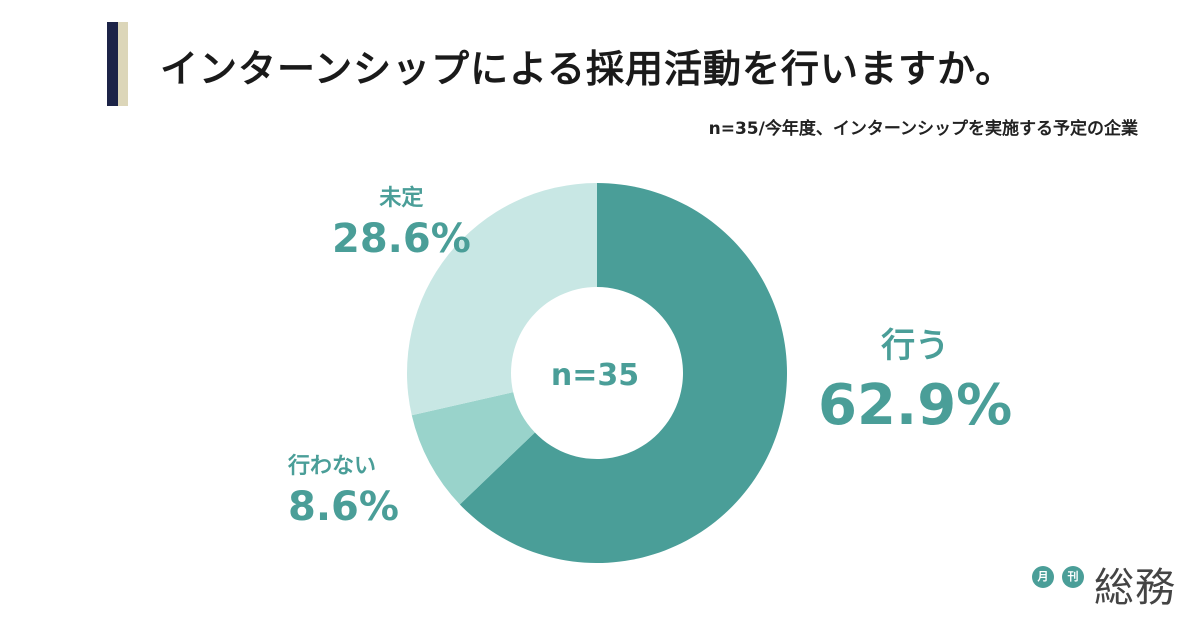 This screenshot has width=1200, height=628. Describe the element at coordinates (473, 448) in the screenshot. I see `slice-okonawanai` at that location.